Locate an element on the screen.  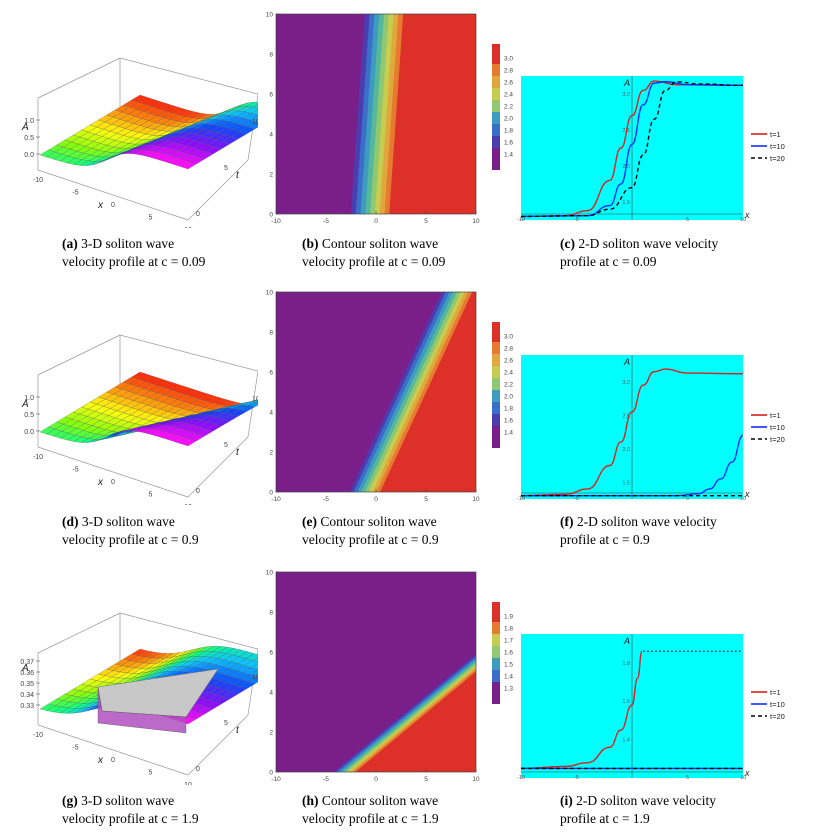
t-tick-label: 5 is located at coordinates (226, 723).